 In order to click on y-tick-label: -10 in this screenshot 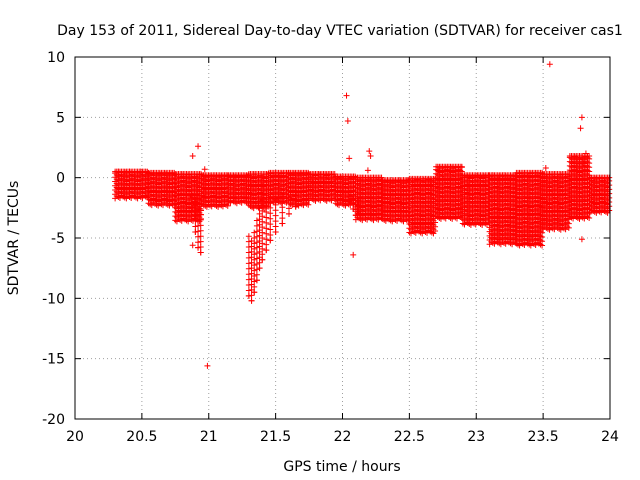, I will do `click(53, 299)`.